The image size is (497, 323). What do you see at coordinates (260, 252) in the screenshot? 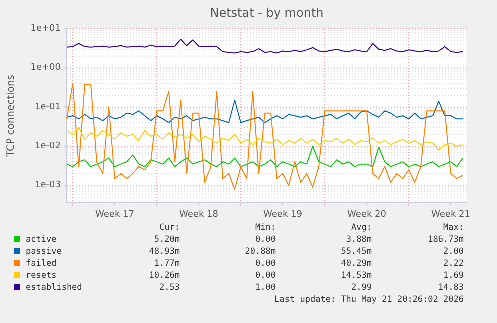
I see `text: 20.88m` at bounding box center [260, 252].